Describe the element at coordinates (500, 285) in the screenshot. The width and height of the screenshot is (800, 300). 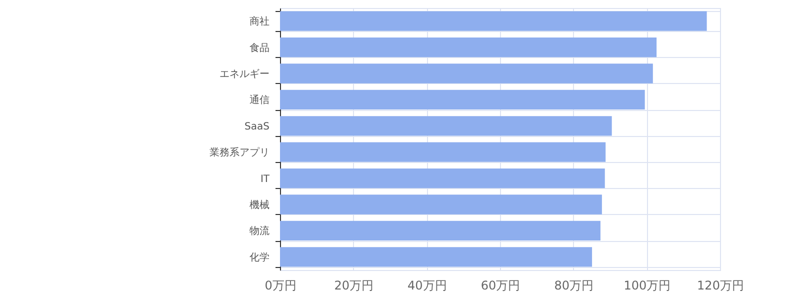
I see `x-tick-label: 60万円` at that location.